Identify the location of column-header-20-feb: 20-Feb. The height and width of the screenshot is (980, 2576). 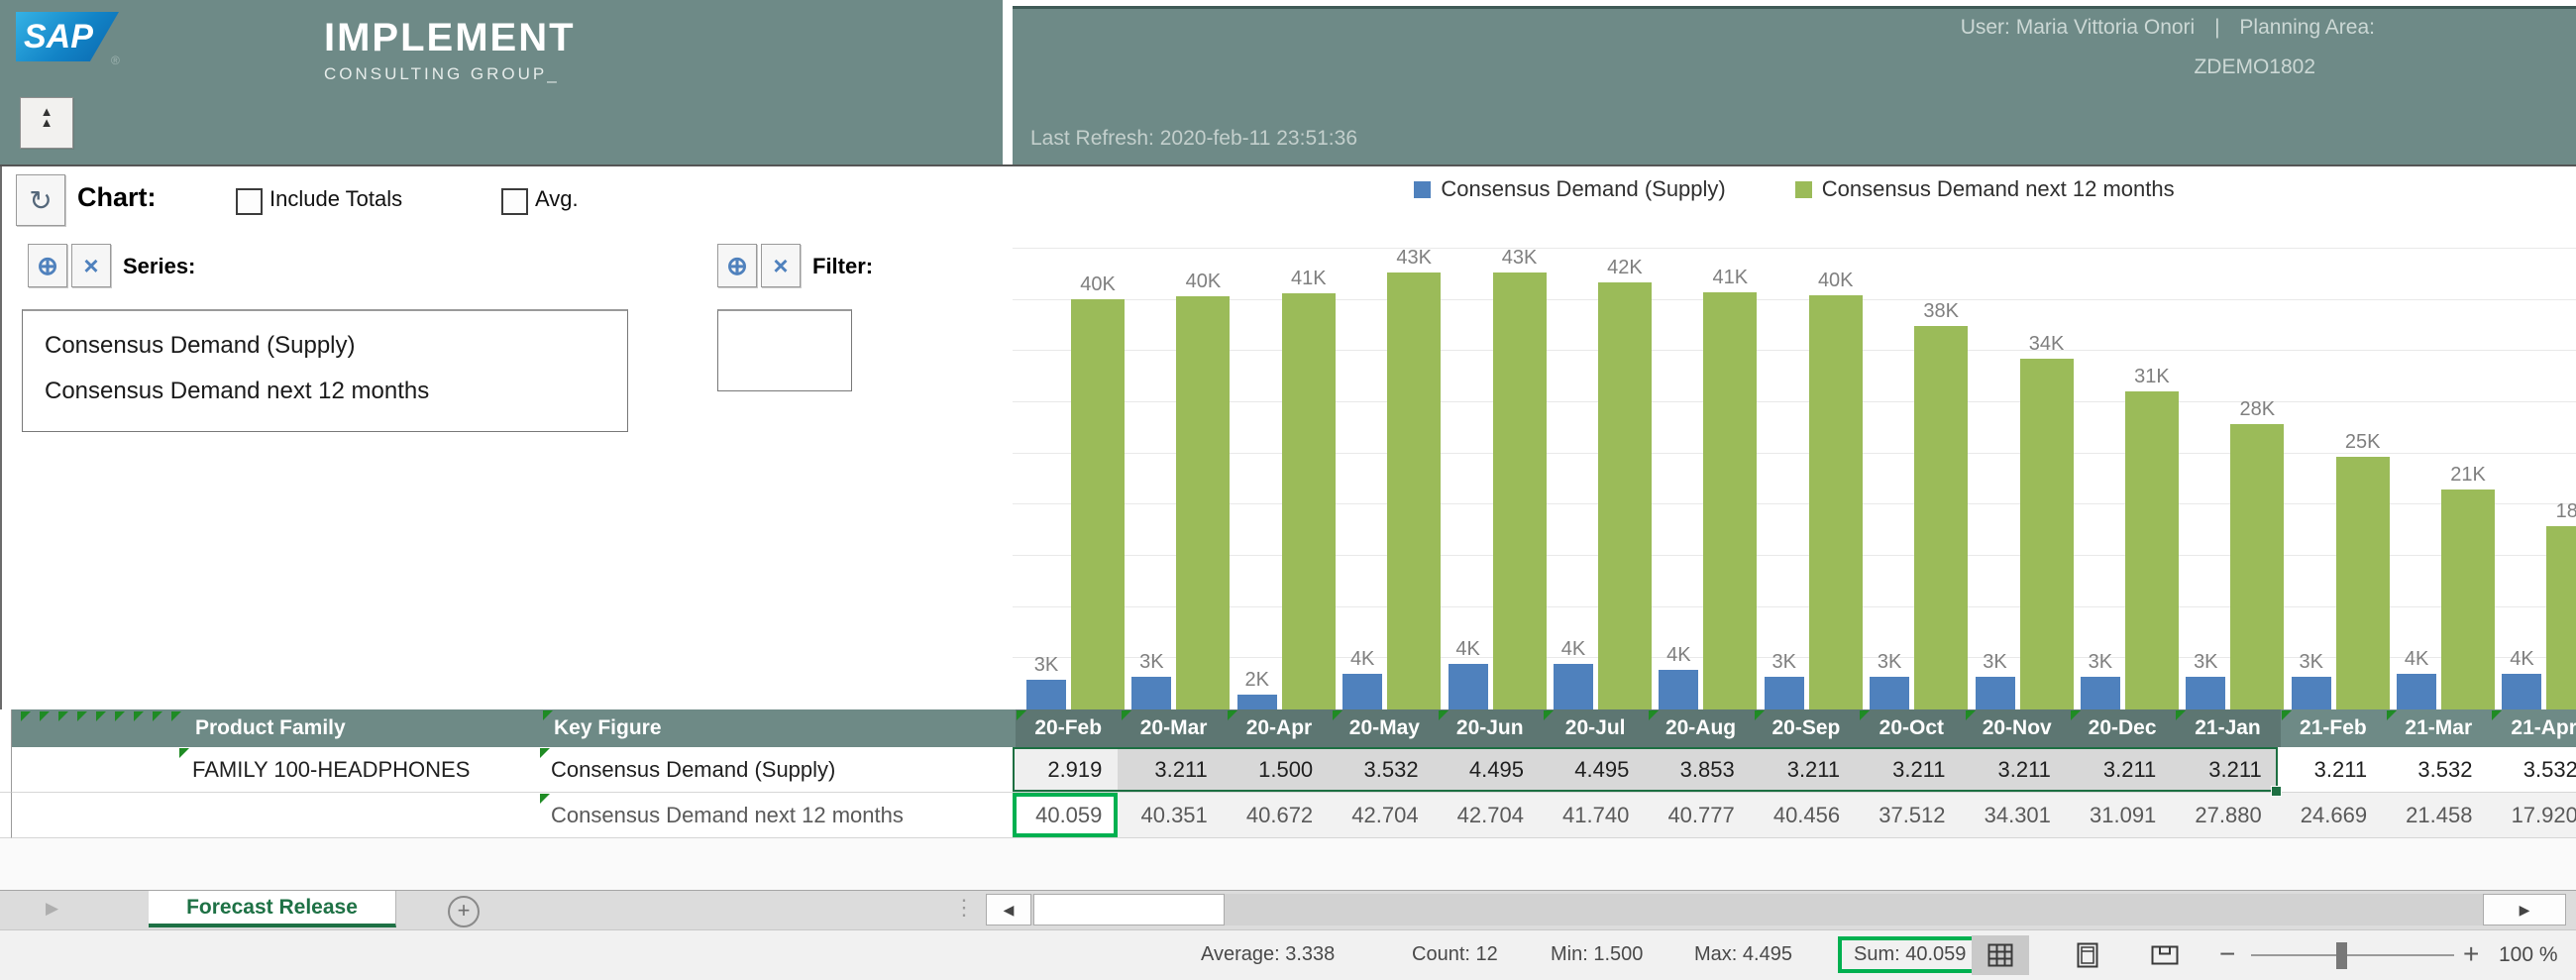
(1069, 728).